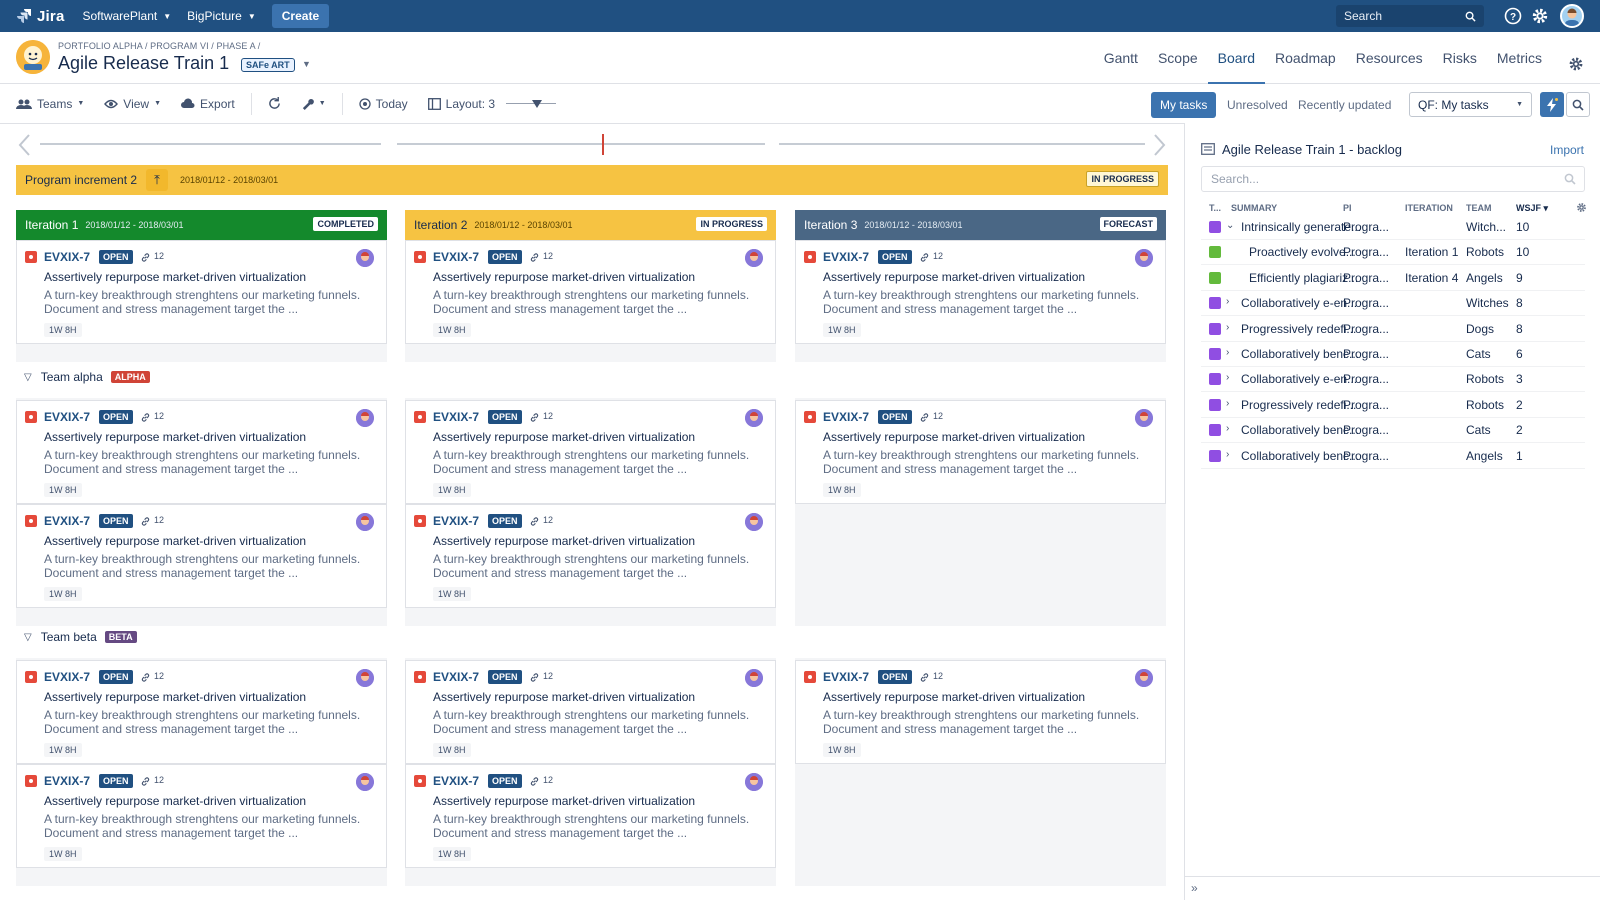 The image size is (1600, 900). What do you see at coordinates (1429, 208) in the screenshot?
I see `column-header-iteration: ITERATION` at bounding box center [1429, 208].